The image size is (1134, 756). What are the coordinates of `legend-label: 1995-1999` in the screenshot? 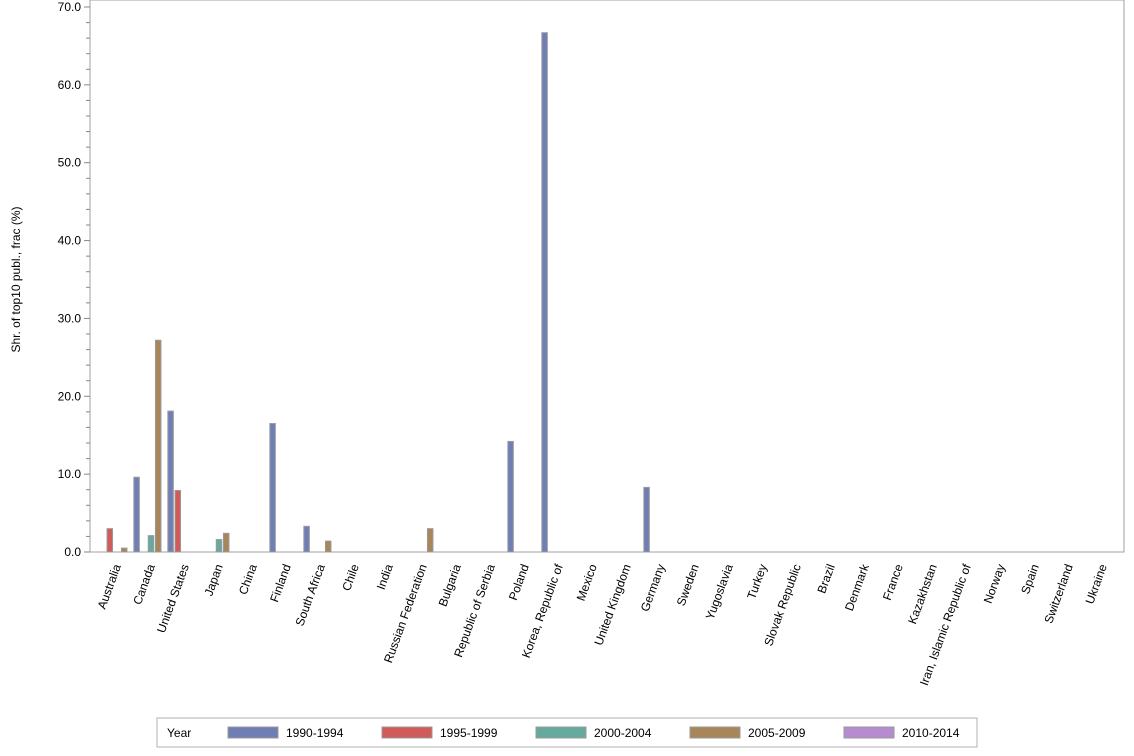 It's located at (469, 733).